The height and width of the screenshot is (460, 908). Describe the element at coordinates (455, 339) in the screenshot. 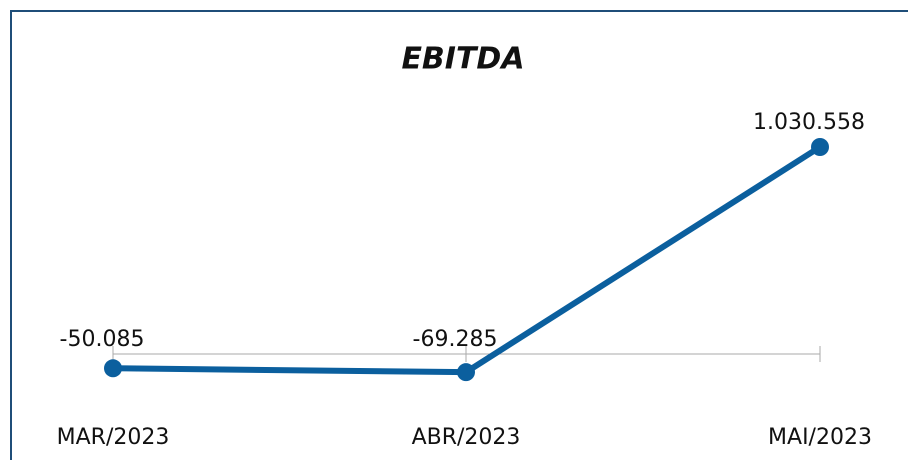

I see `data-label: -69.285` at that location.